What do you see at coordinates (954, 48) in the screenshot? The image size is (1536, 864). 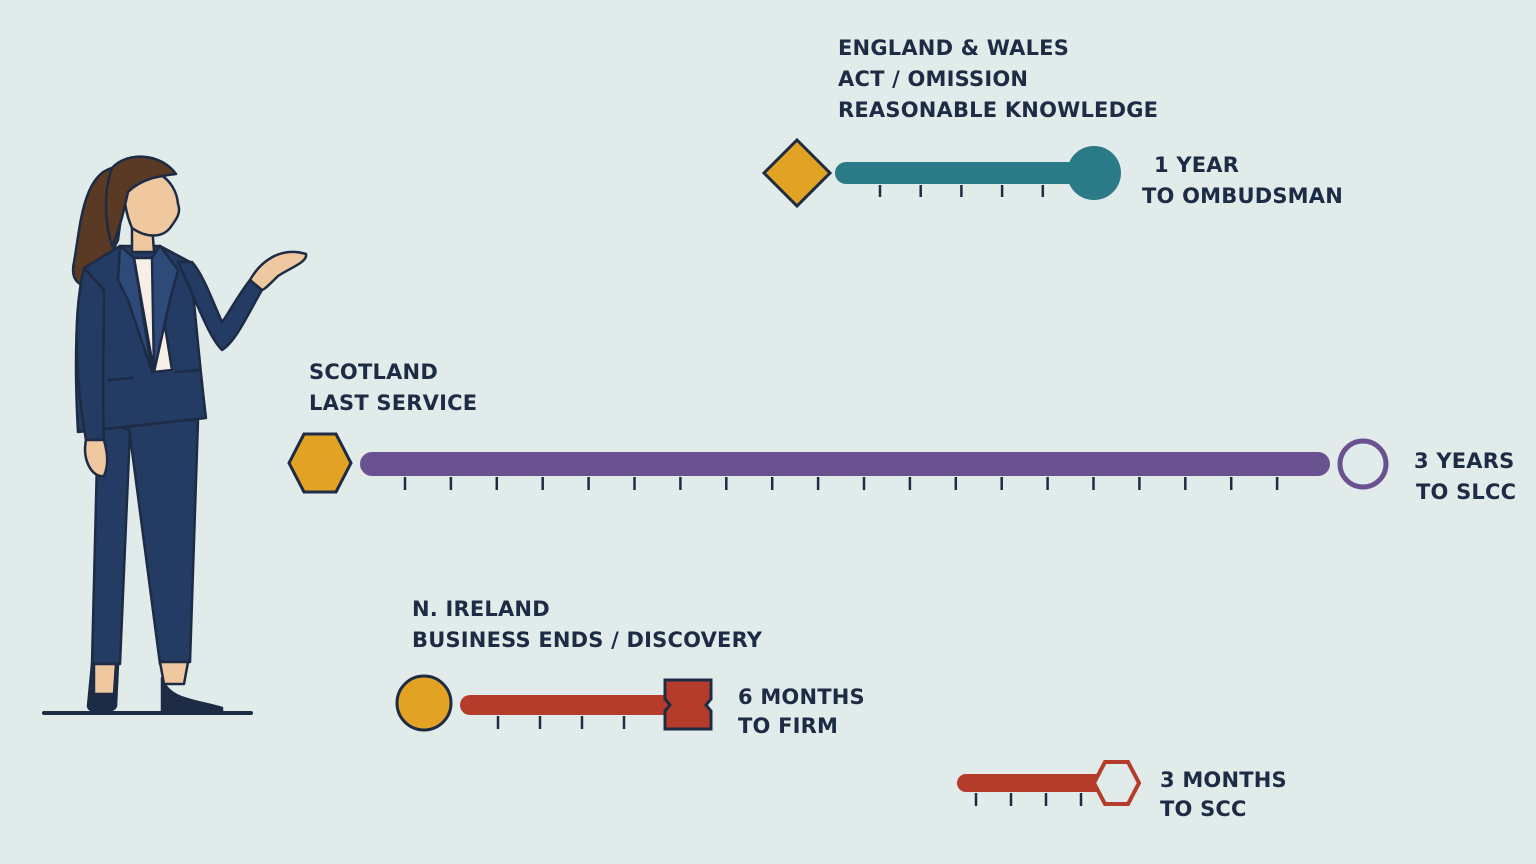 I see `england-wales-line-1: ENGLAND & WALES` at bounding box center [954, 48].